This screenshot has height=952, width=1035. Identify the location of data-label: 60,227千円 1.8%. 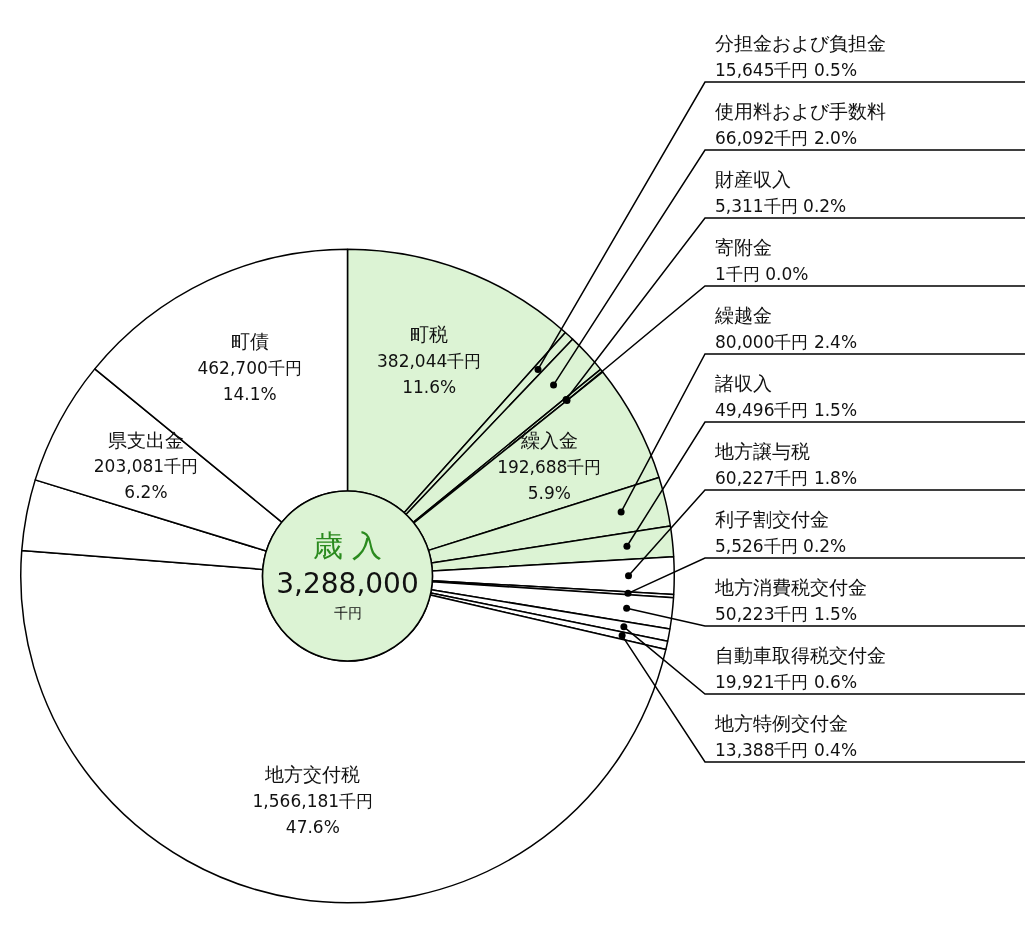
(786, 478).